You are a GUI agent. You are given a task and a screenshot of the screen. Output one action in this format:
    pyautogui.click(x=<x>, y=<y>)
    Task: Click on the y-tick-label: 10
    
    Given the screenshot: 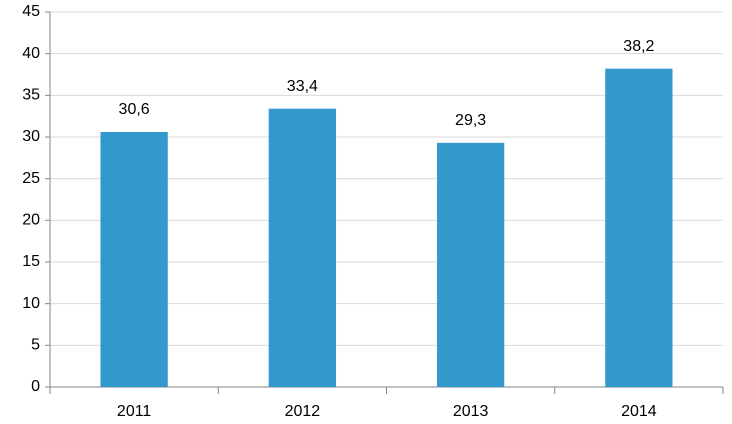 What is the action you would take?
    pyautogui.click(x=31, y=303)
    